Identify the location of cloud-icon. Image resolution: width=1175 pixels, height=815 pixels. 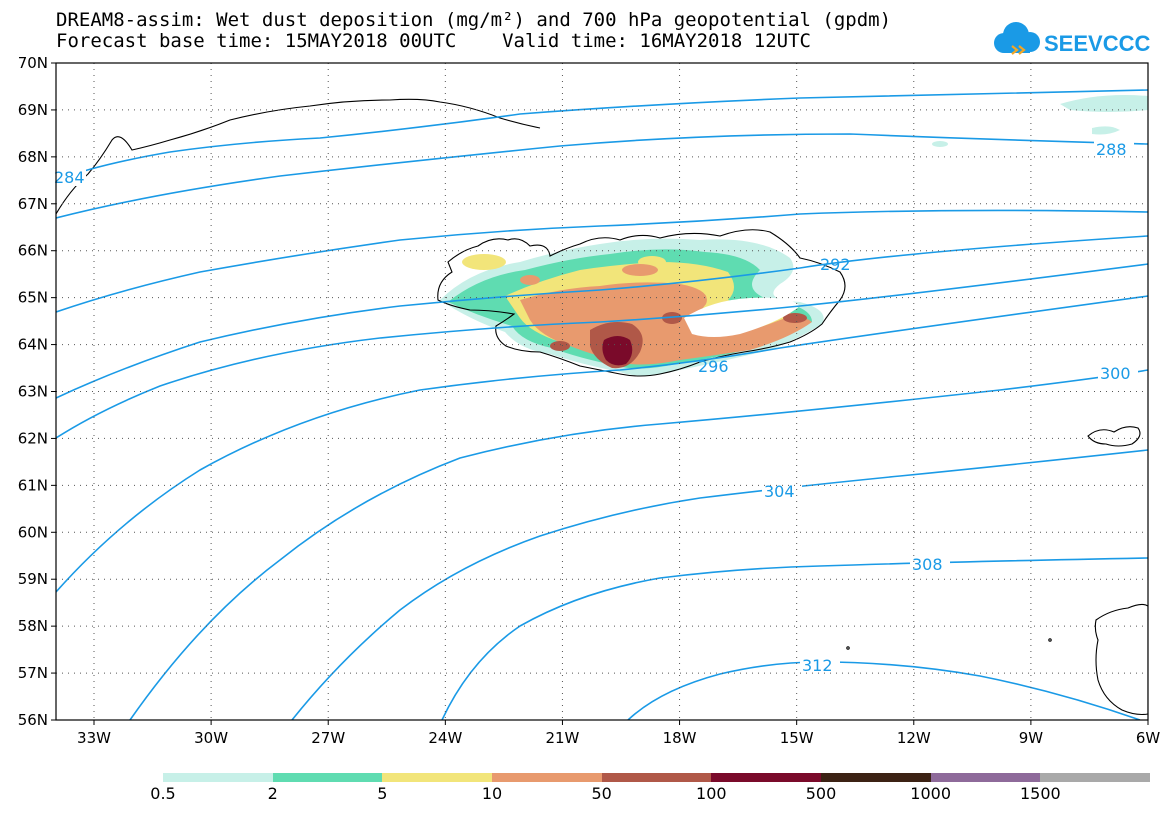
(1017, 38).